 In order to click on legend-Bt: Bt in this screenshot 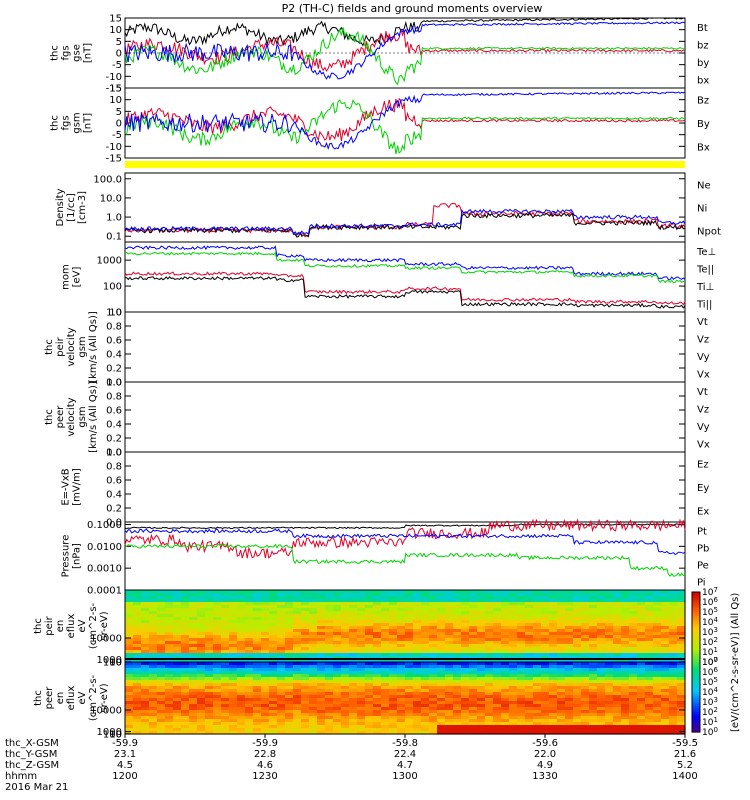, I will do `click(702, 28)`.